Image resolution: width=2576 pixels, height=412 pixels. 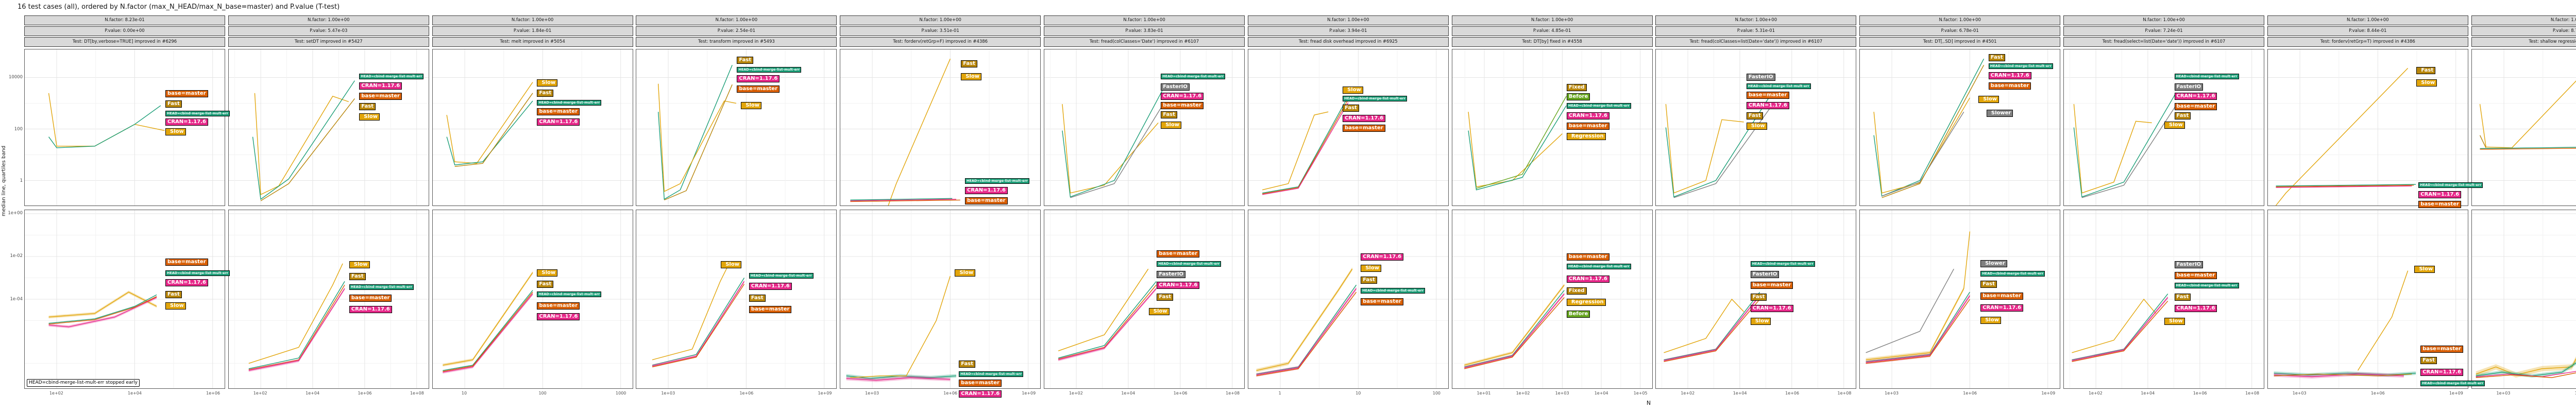 What do you see at coordinates (15, 213) in the screenshot?
I see `y-tick-label: 1e+00` at bounding box center [15, 213].